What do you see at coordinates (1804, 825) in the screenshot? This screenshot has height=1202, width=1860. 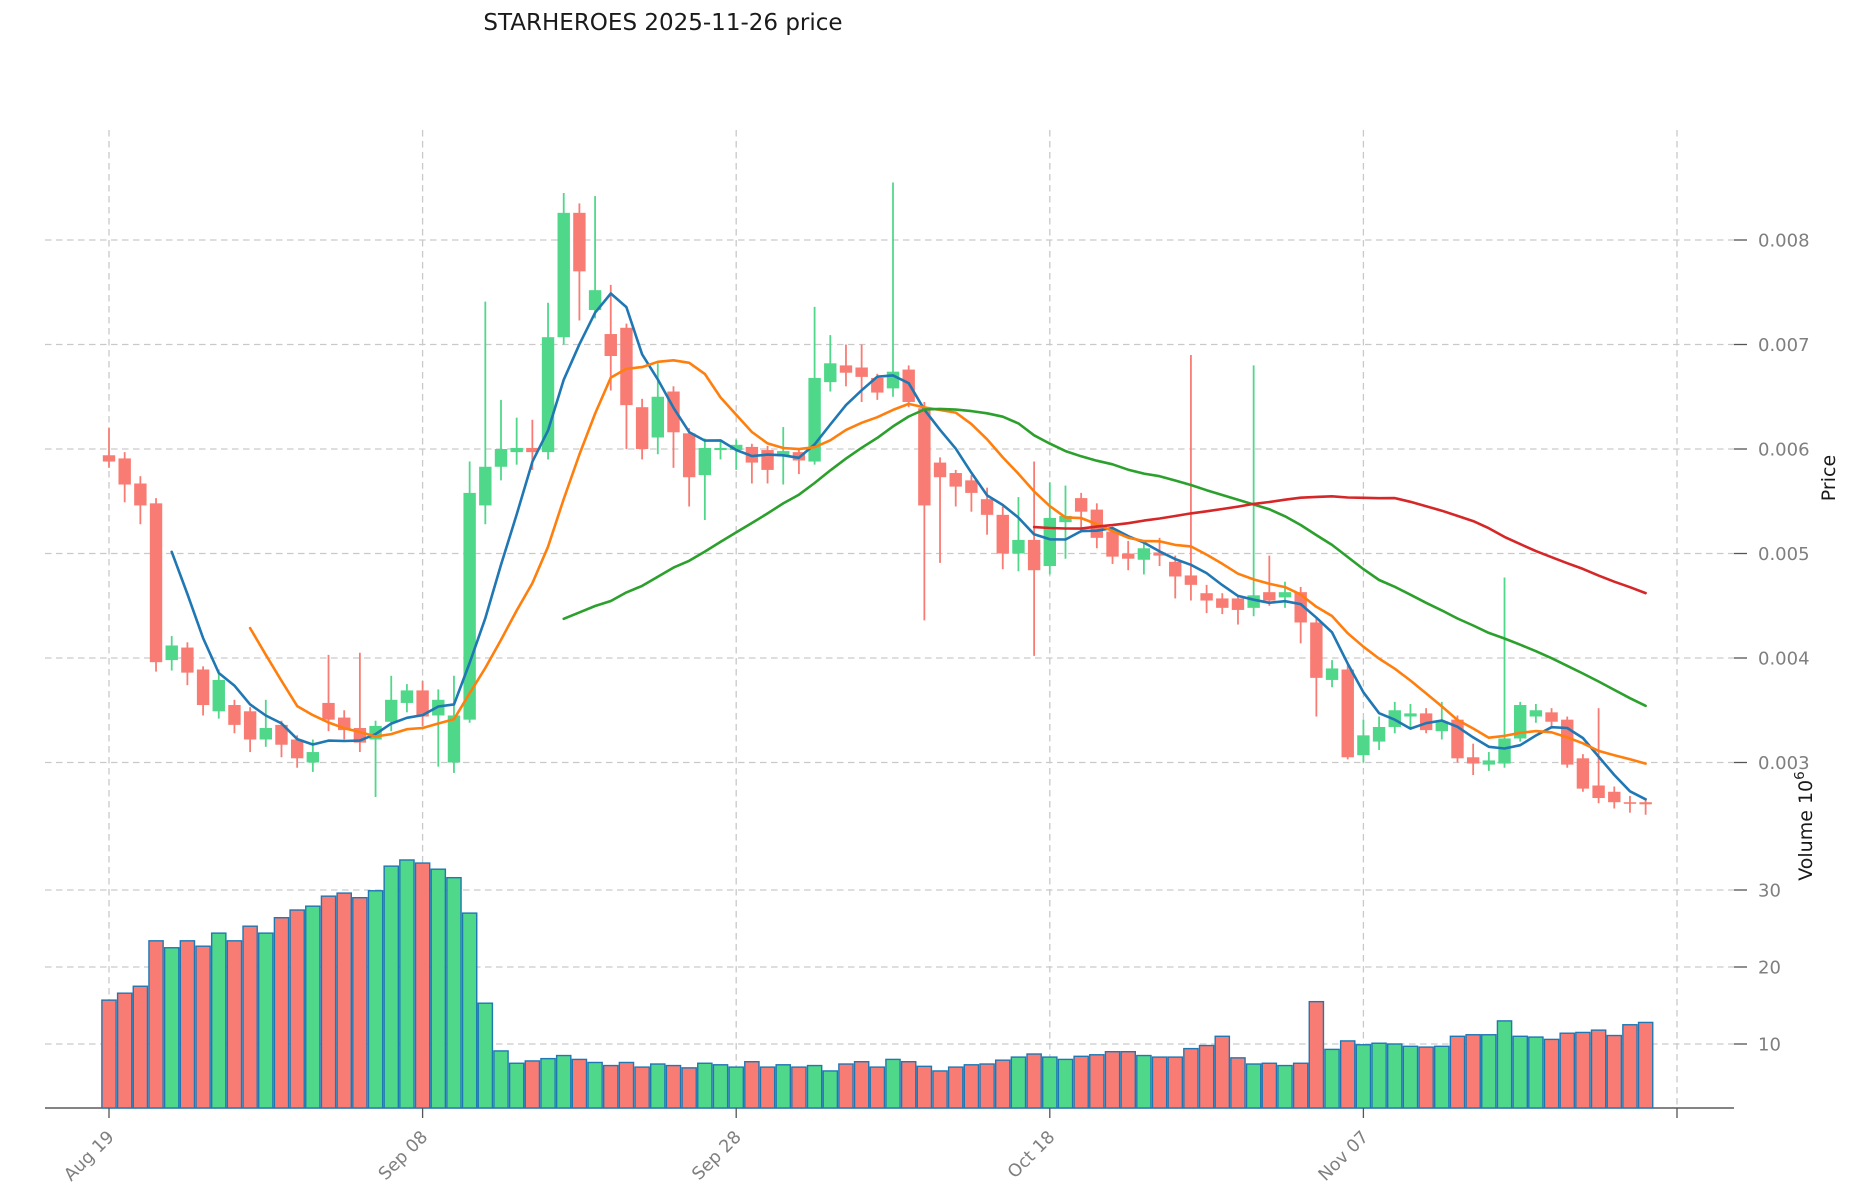 I see `volume-axis-label: Volume 106` at bounding box center [1804, 825].